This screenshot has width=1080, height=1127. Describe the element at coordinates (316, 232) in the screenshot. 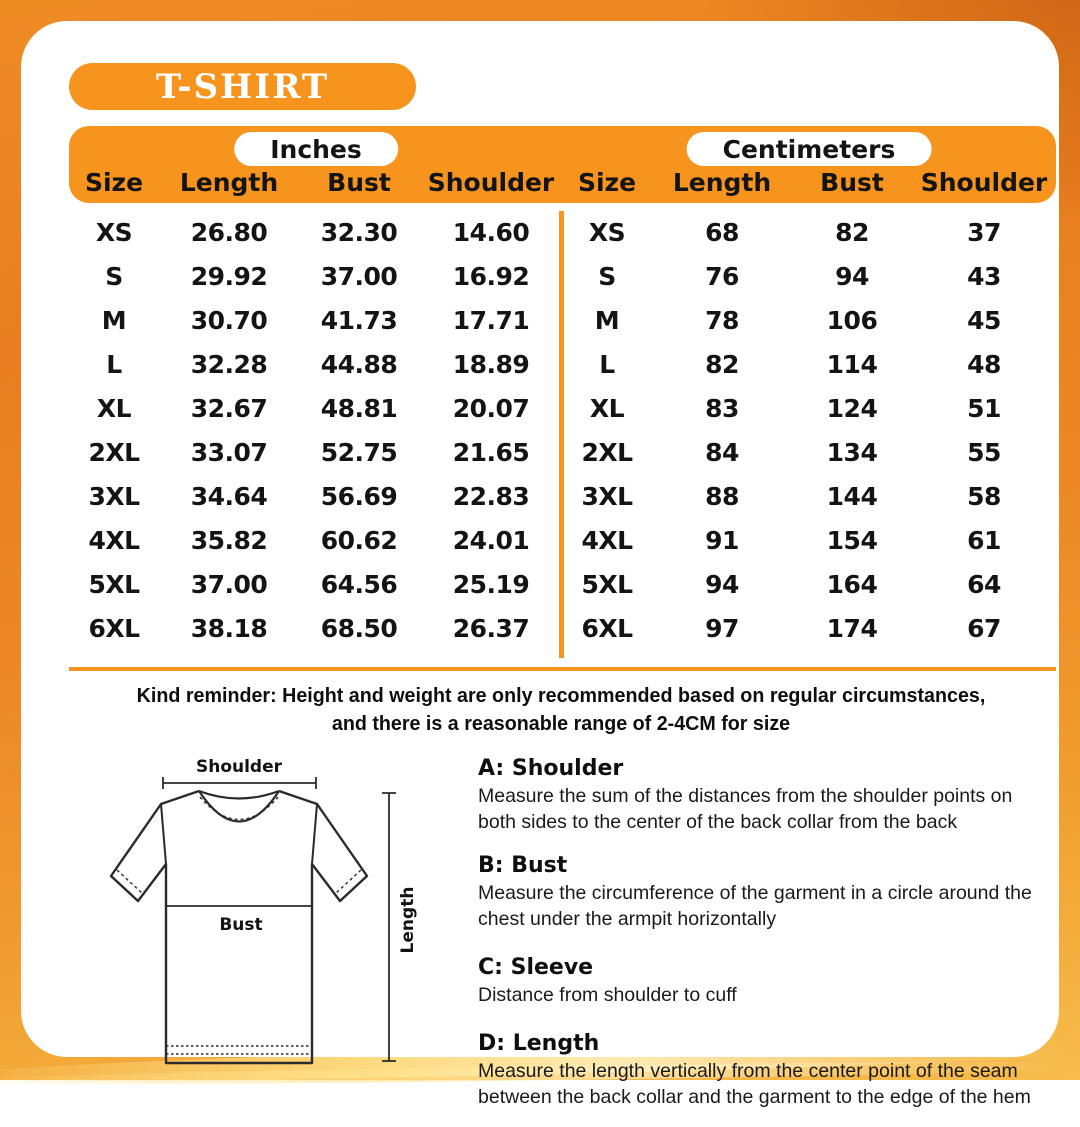

I see `table-row: XS 26.80 32.30 14.60` at that location.